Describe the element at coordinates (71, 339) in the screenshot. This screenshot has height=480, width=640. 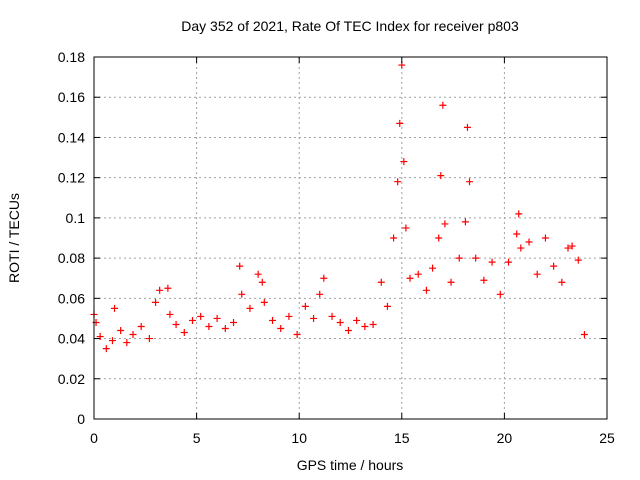
I see `y-tick-label: 0.04` at that location.